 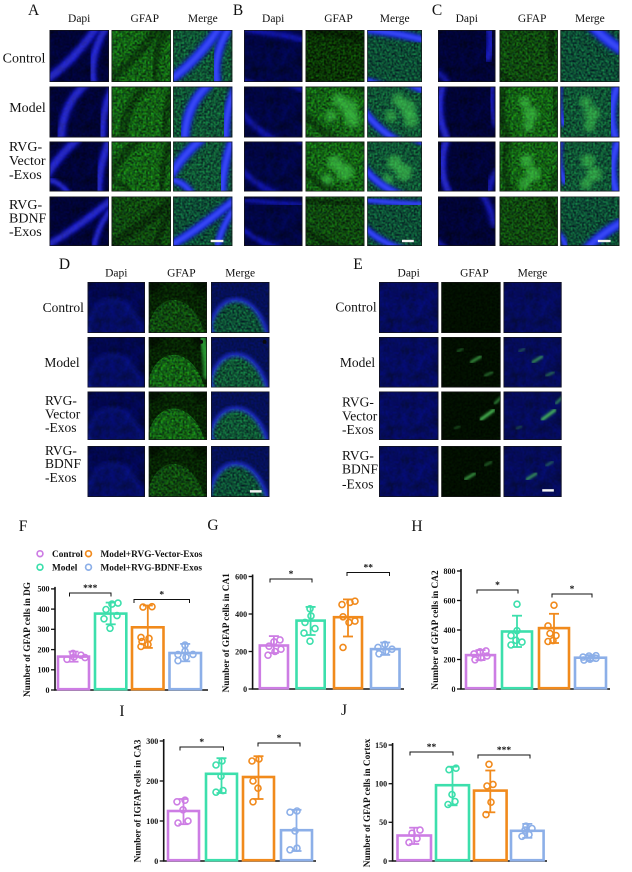 I want to click on svg-text: F, so click(x=23, y=526).